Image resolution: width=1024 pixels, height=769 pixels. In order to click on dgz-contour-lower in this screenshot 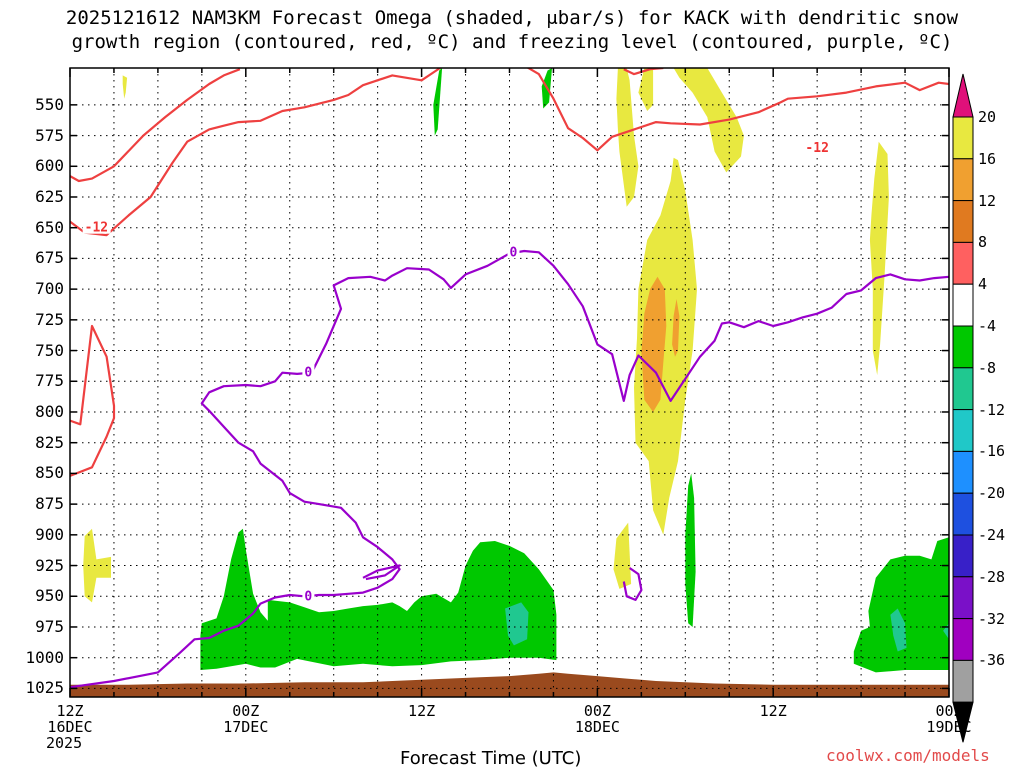, I will do `click(93, 400)`.